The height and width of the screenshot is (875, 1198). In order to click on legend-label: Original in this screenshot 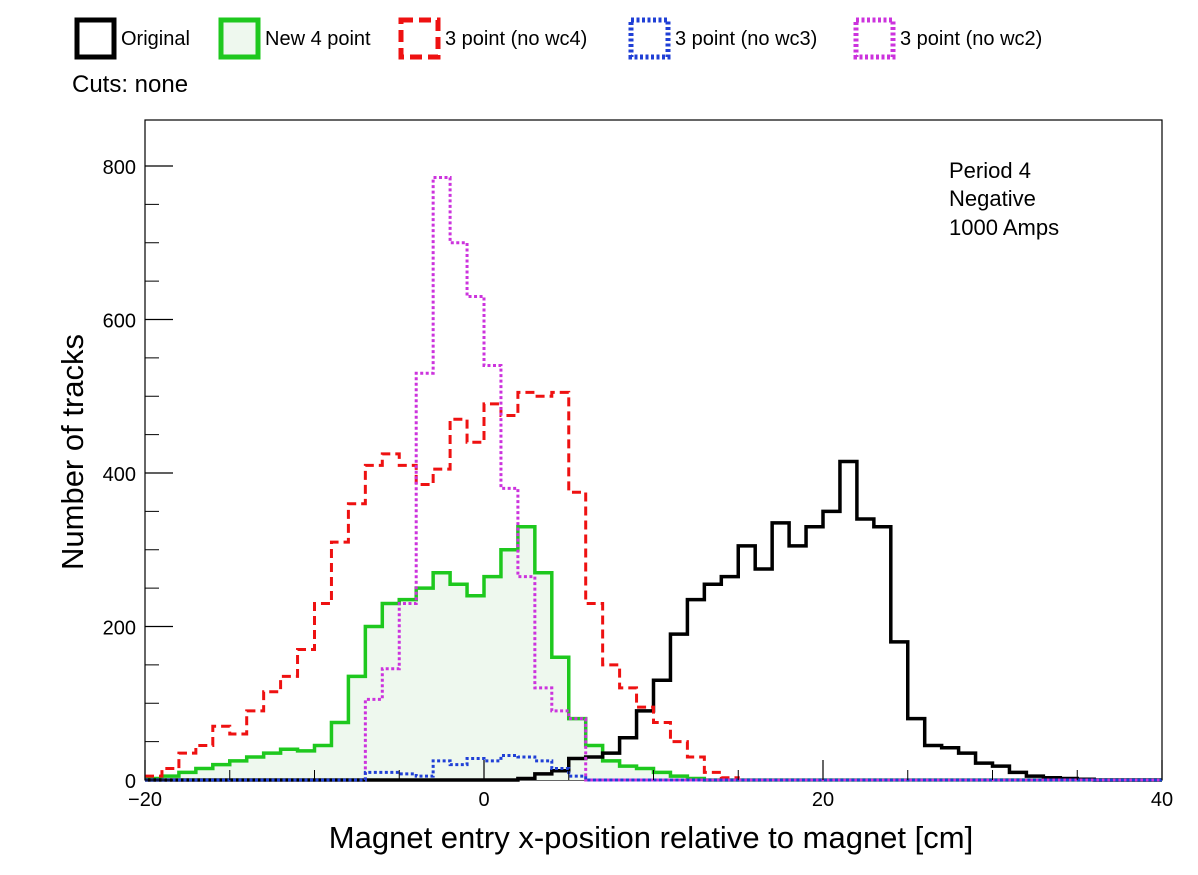, I will do `click(155, 39)`.